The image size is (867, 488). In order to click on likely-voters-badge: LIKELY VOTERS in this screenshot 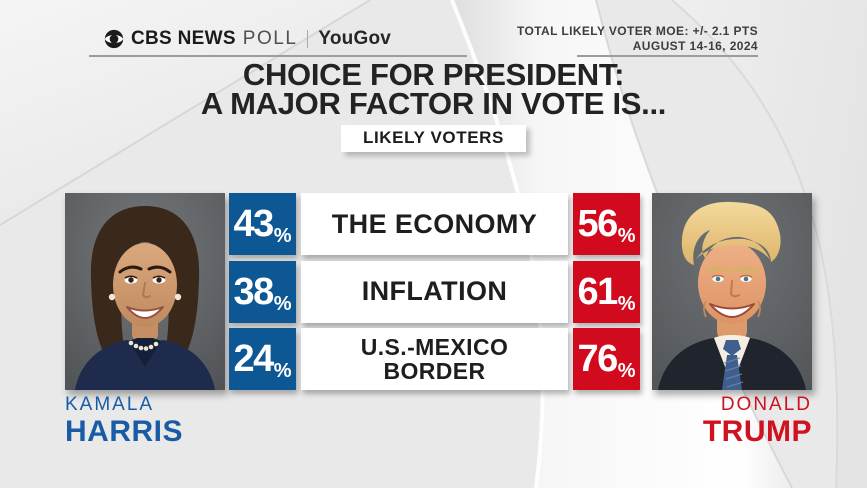, I will do `click(433, 138)`.